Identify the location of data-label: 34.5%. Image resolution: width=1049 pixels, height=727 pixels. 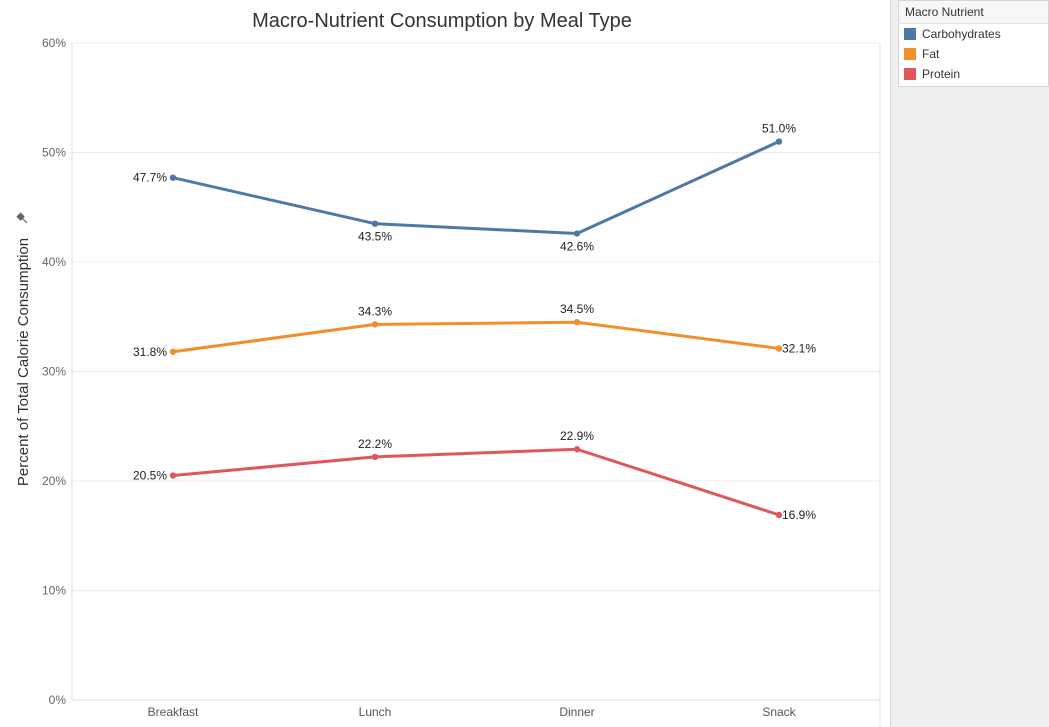
(577, 309).